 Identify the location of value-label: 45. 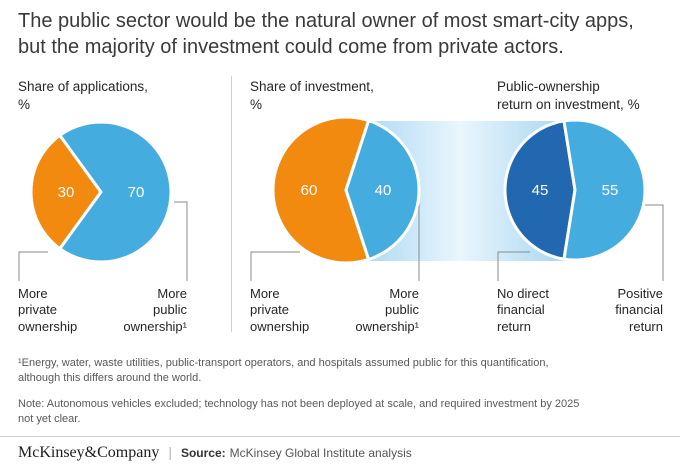
(540, 190).